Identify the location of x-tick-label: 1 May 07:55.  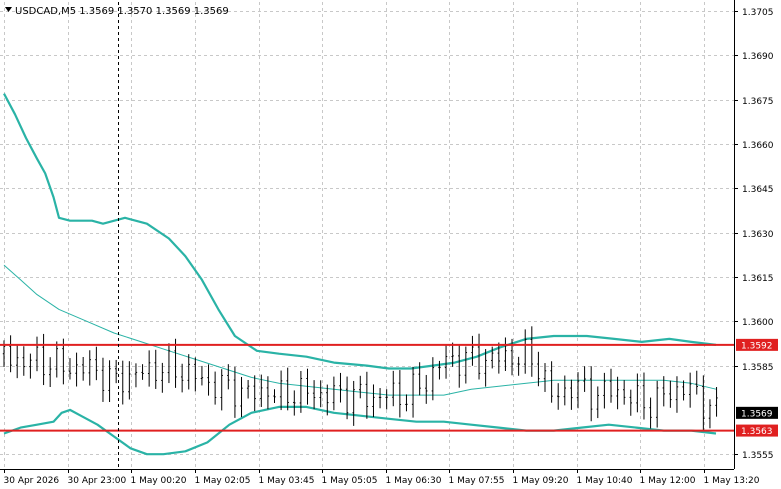
(477, 481).